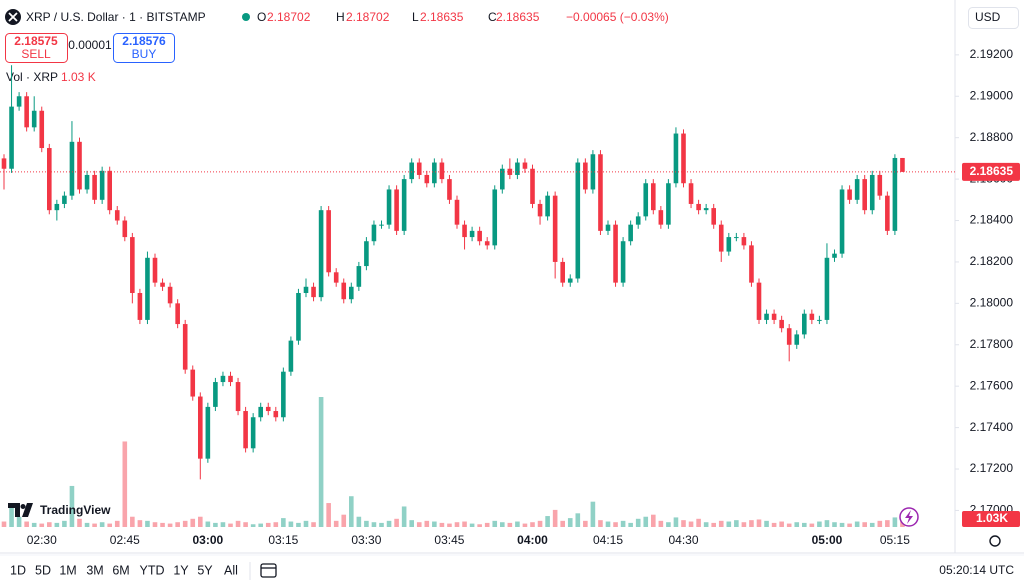  I want to click on ohlc-label: L, so click(415, 17).